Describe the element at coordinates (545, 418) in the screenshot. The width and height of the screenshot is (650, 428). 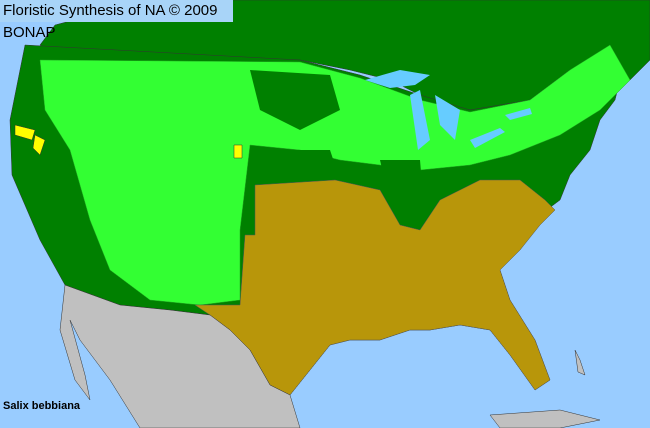
I see `cuba` at that location.